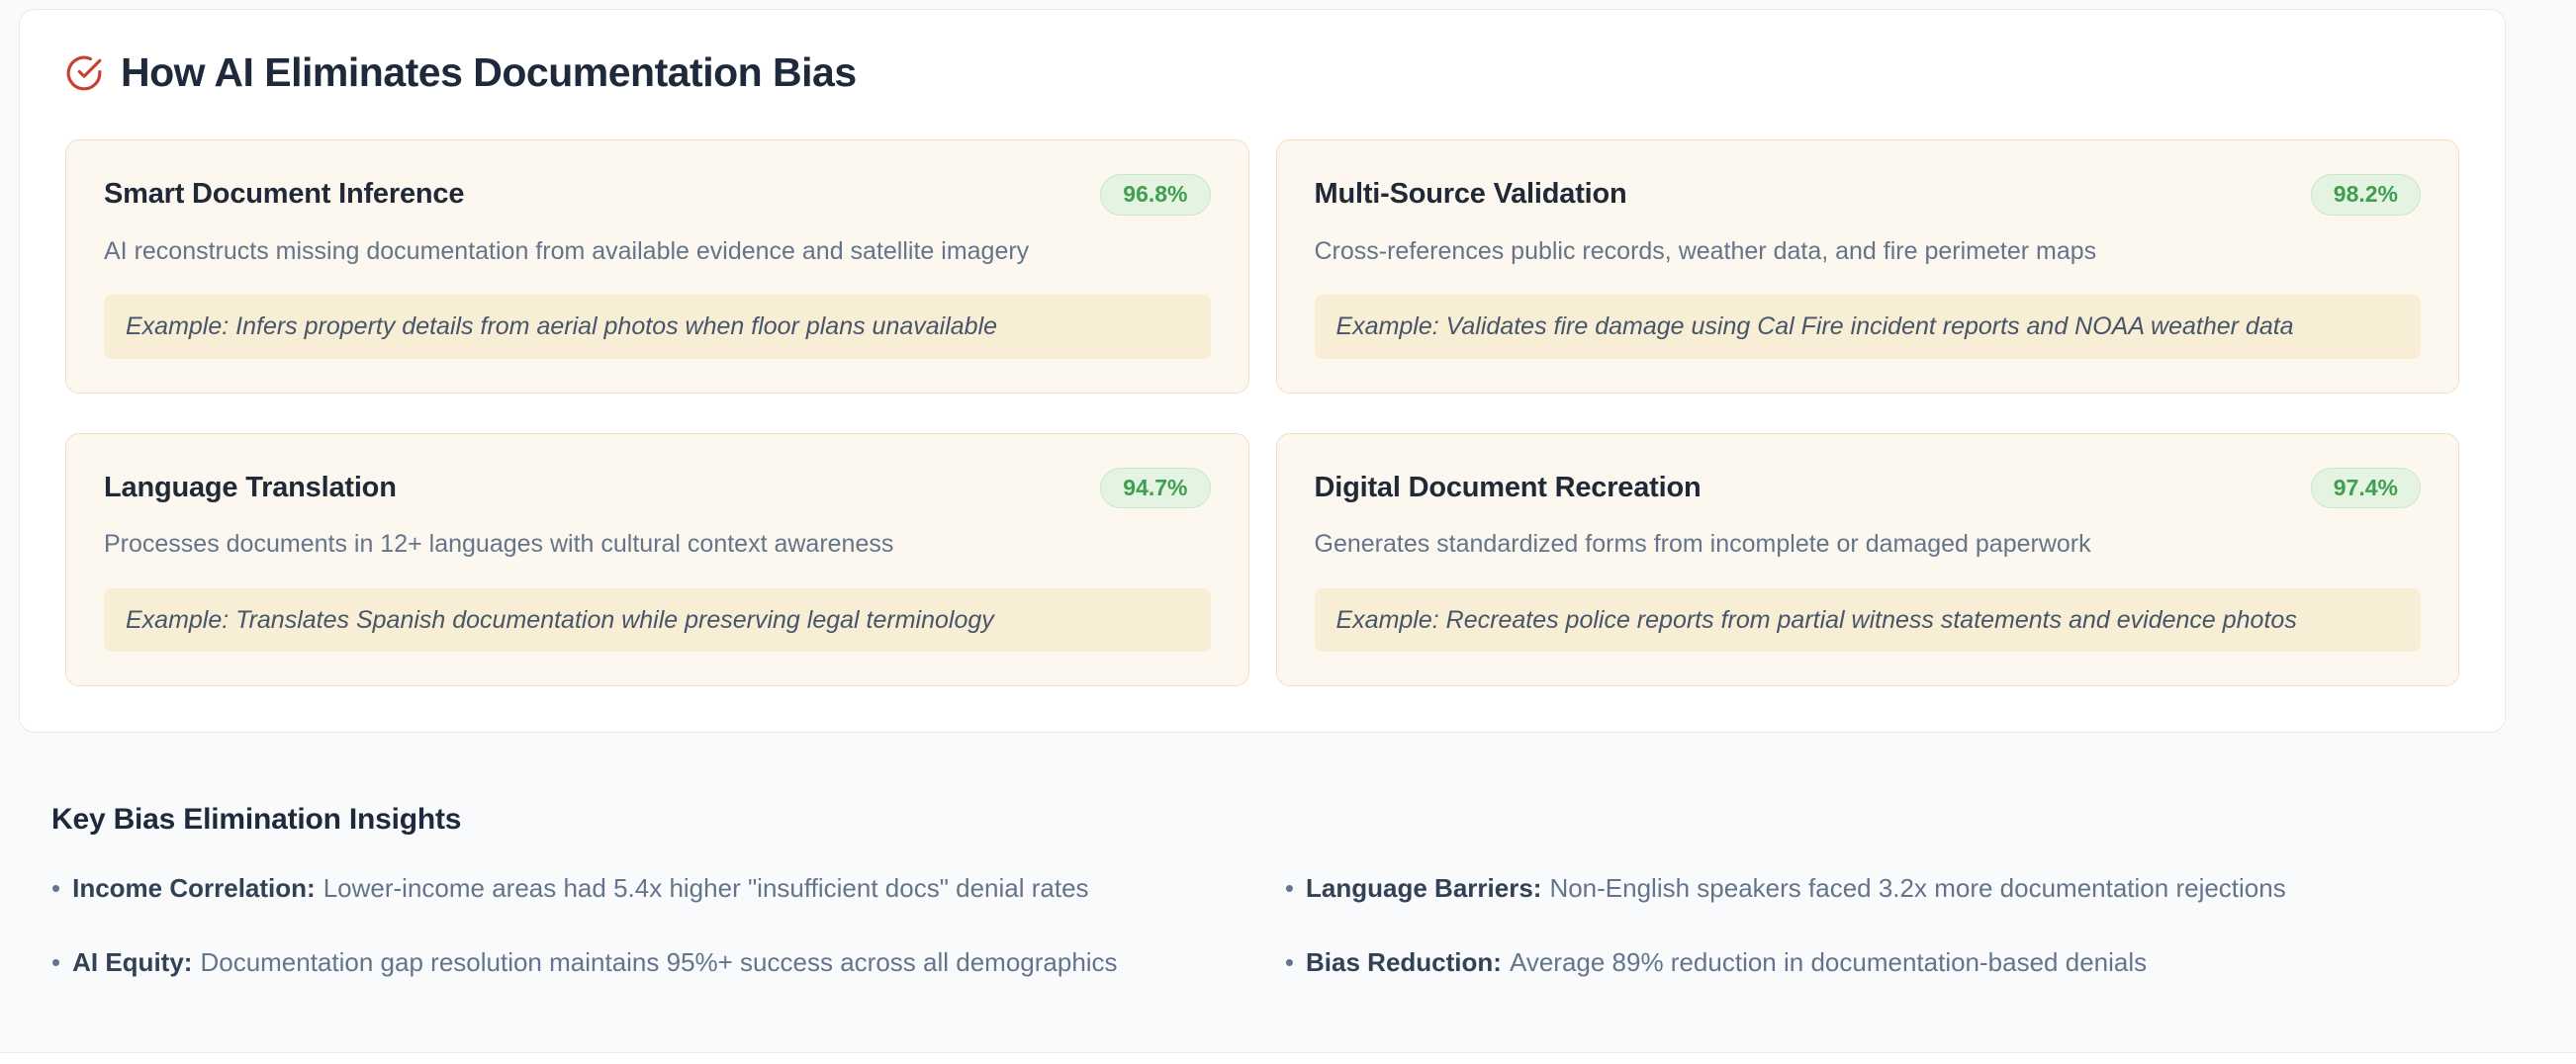 This screenshot has height=1064, width=2576. What do you see at coordinates (489, 72) in the screenshot?
I see `panel-title: How AI Eliminates Documentation Bias` at bounding box center [489, 72].